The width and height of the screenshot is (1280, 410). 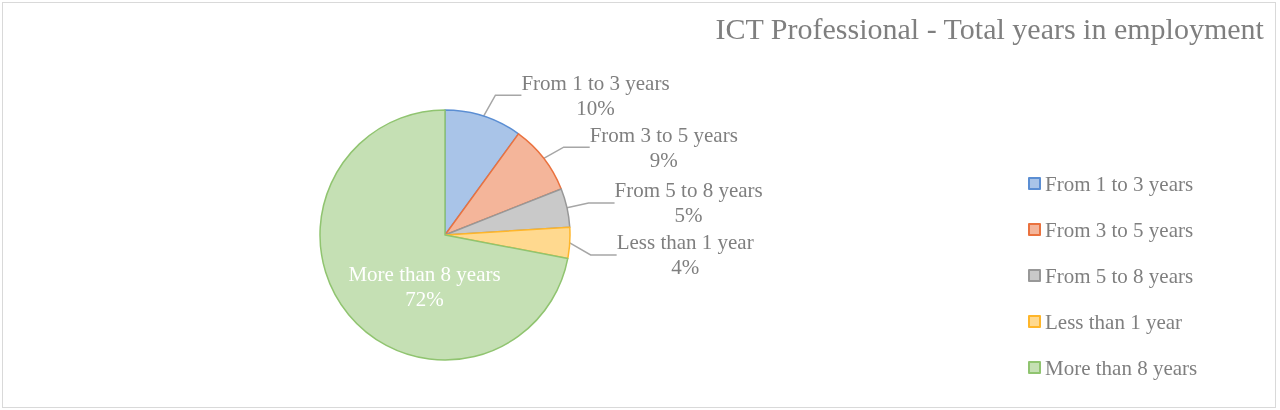 I want to click on legend-label: From 1 to 3 years, so click(x=1119, y=183).